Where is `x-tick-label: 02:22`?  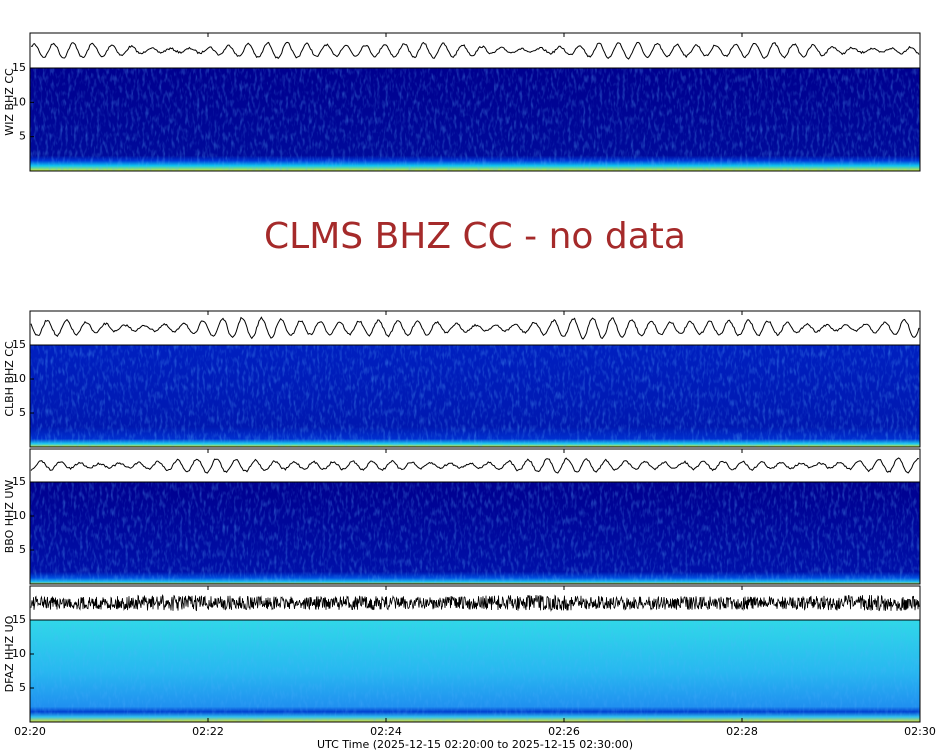
x-tick-label: 02:22 is located at coordinates (208, 731).